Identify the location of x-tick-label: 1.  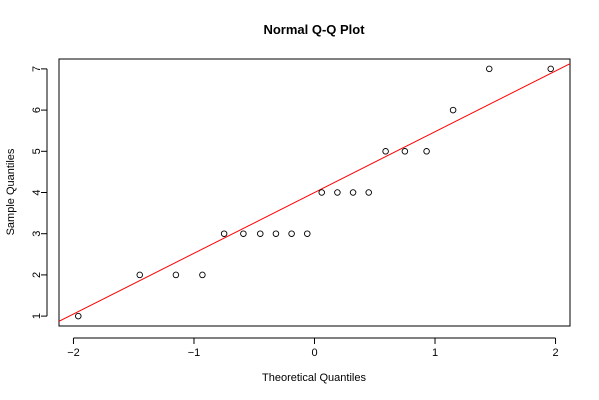
(435, 353).